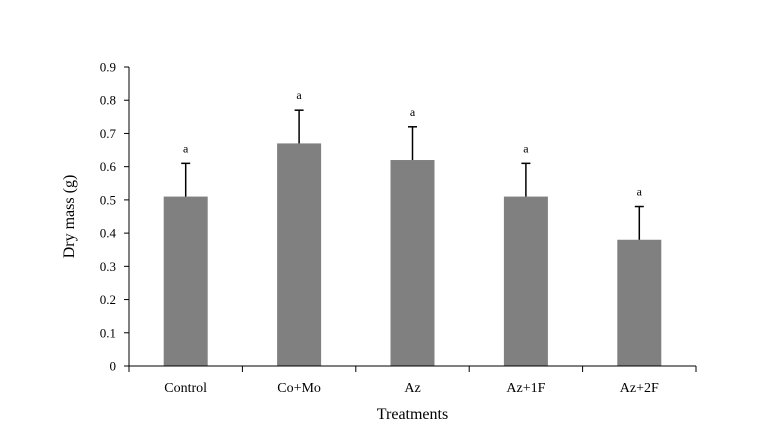 This screenshot has height=434, width=766. I want to click on y-tick-label: 0.6, so click(108, 166).